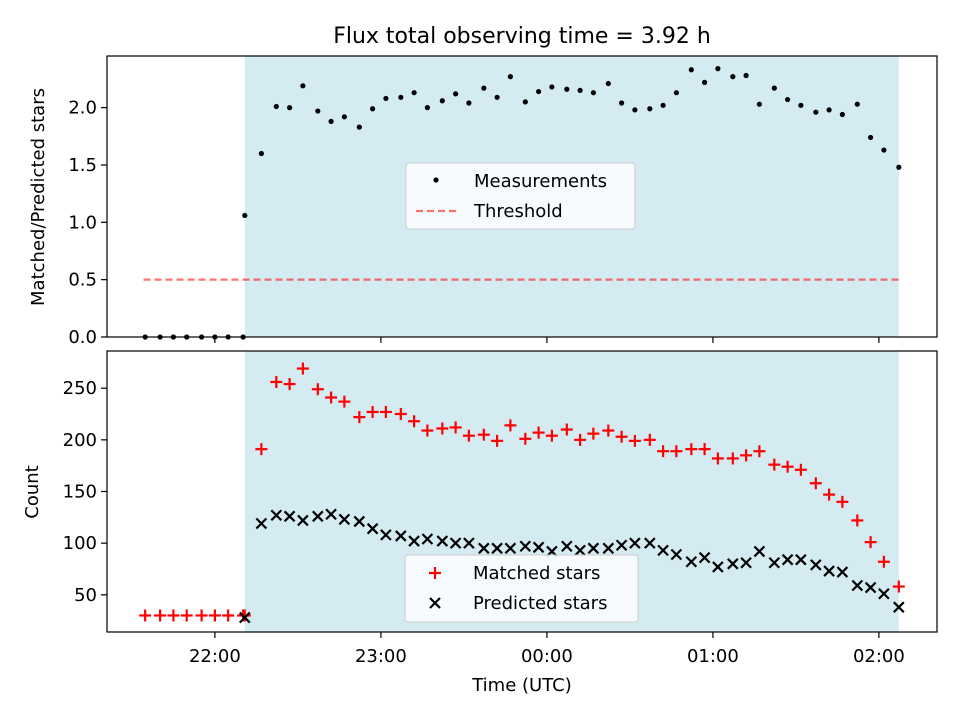 The height and width of the screenshot is (720, 960). What do you see at coordinates (547, 649) in the screenshot?
I see `bottom-x-axis-ticks: 22:00 23:00 00:00 01:00 02:00` at bounding box center [547, 649].